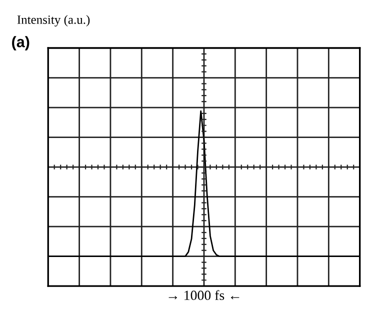 The image size is (376, 320). I want to click on text: Intensity (a.u.), so click(53, 20).